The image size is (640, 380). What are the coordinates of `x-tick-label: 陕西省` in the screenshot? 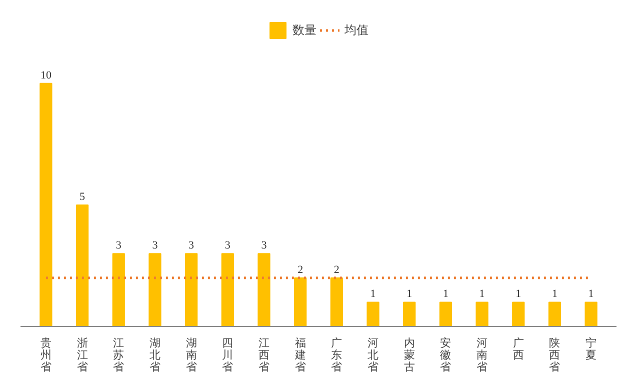 It's located at (554, 356).